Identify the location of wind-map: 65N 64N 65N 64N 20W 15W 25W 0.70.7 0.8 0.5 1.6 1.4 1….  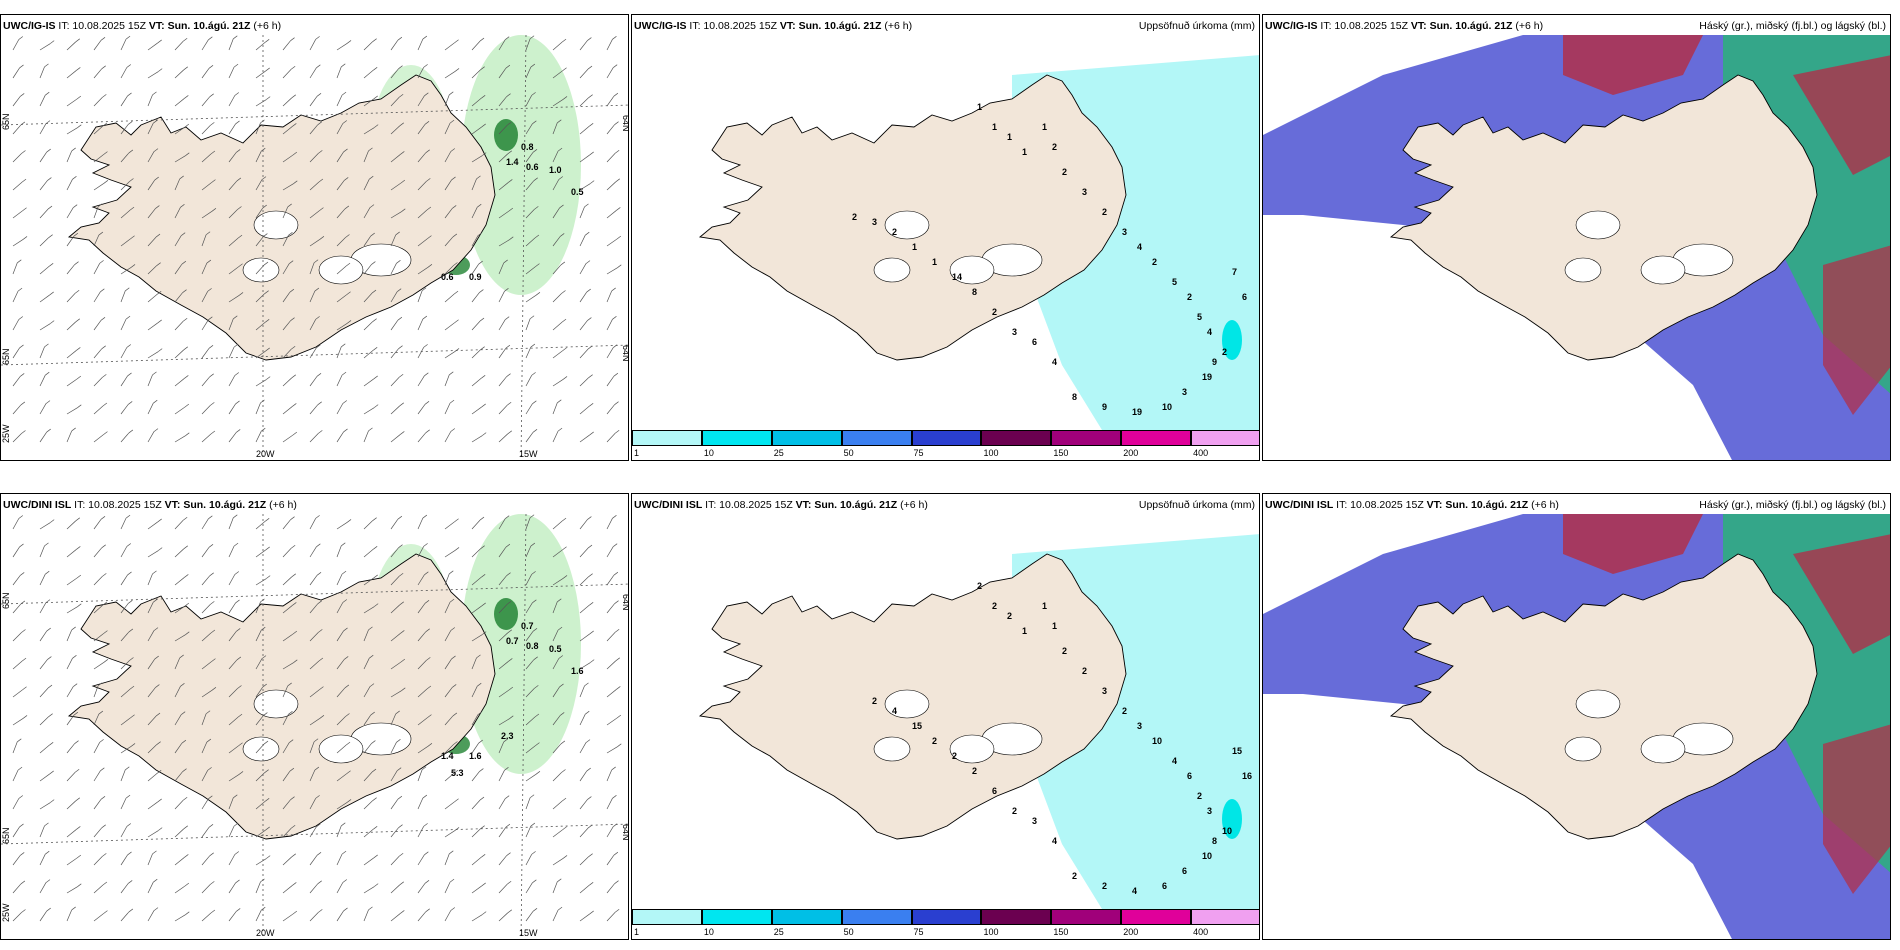
(315, 726).